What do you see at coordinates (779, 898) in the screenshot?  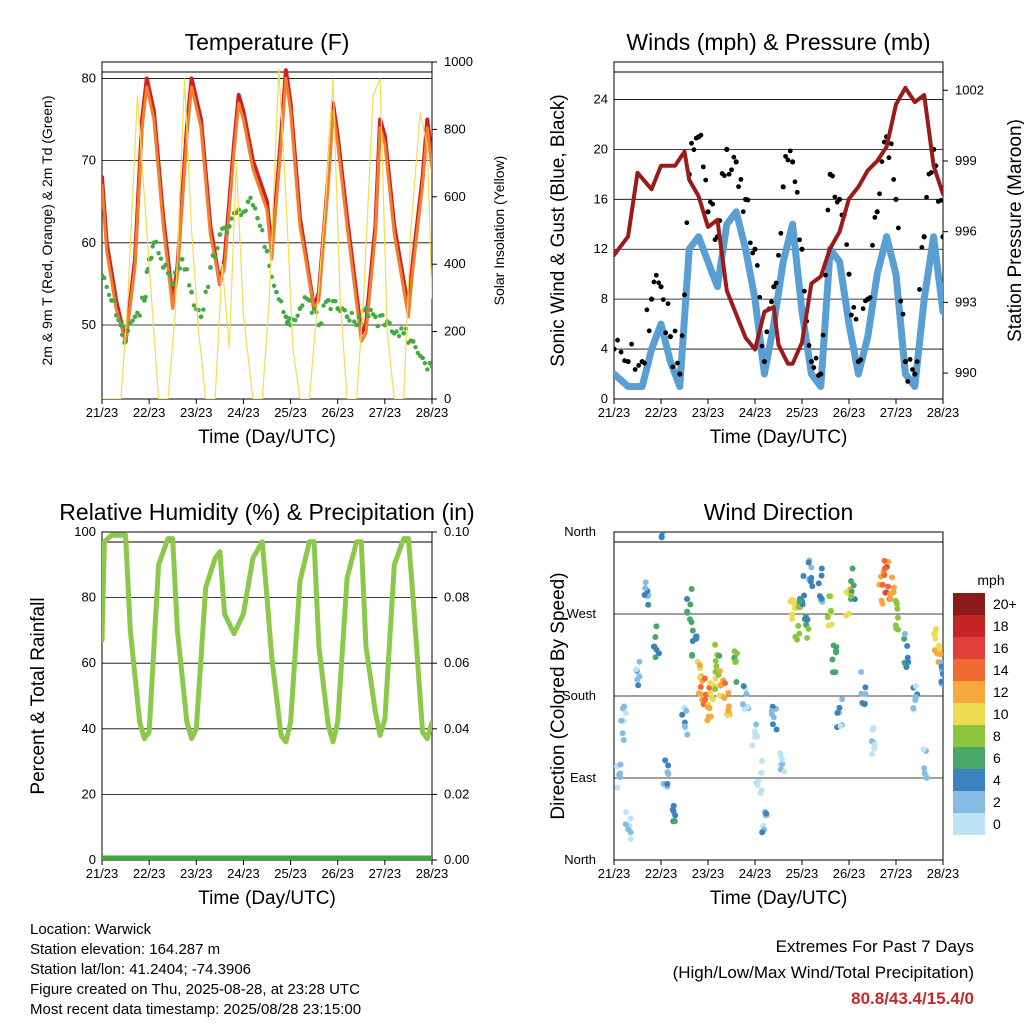 I see `direction-xlabel: Time (Day/UTC)` at bounding box center [779, 898].